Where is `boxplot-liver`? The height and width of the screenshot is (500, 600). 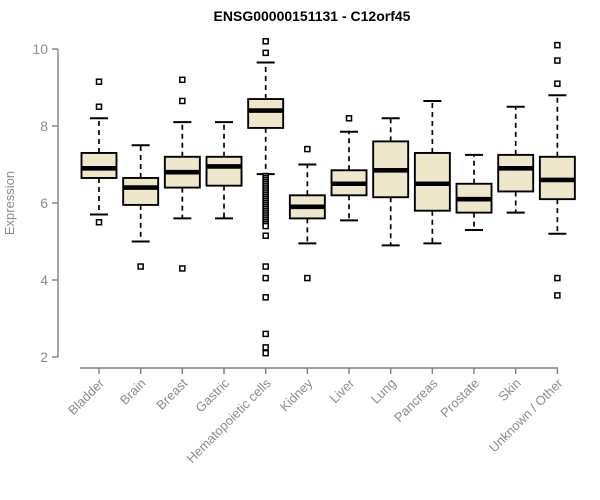
boxplot-liver is located at coordinates (349, 168).